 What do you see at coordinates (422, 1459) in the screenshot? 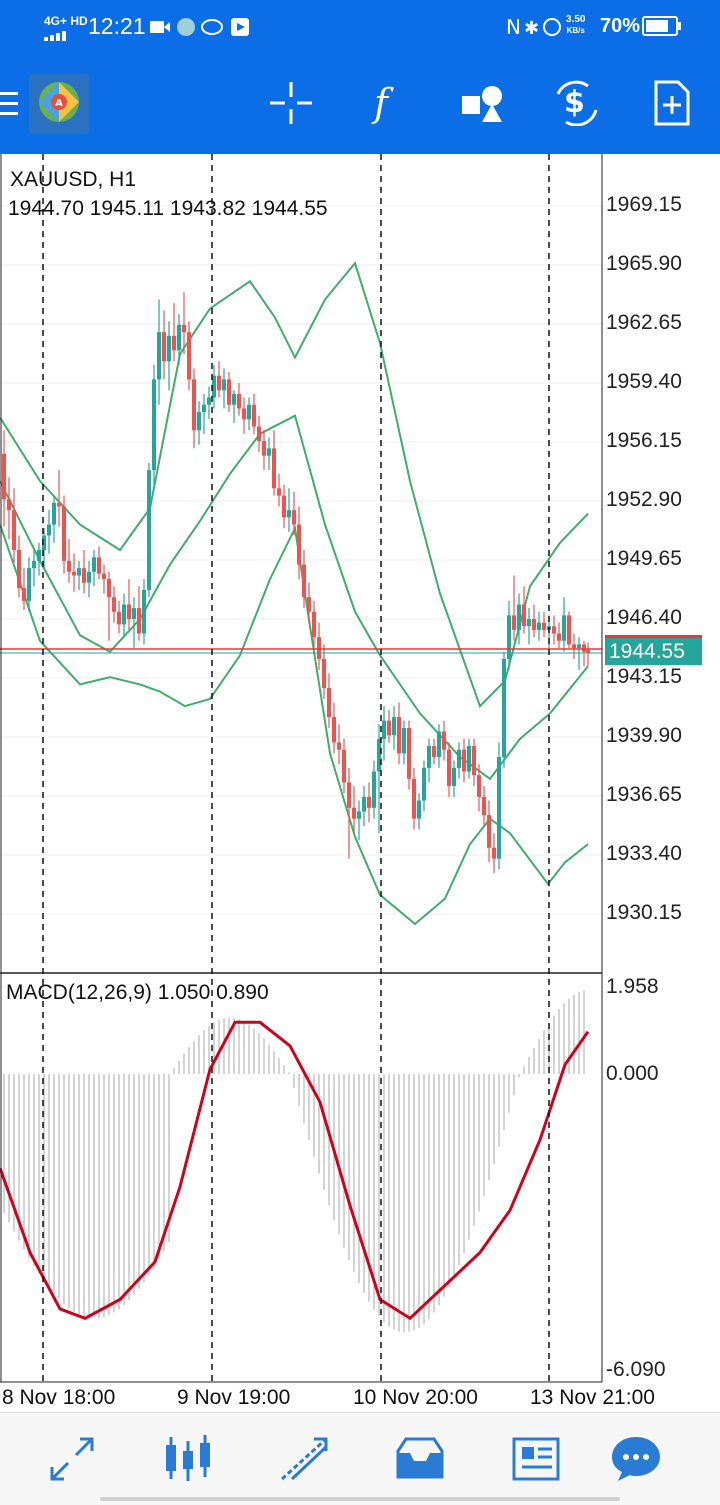
I see `history-icon` at bounding box center [422, 1459].